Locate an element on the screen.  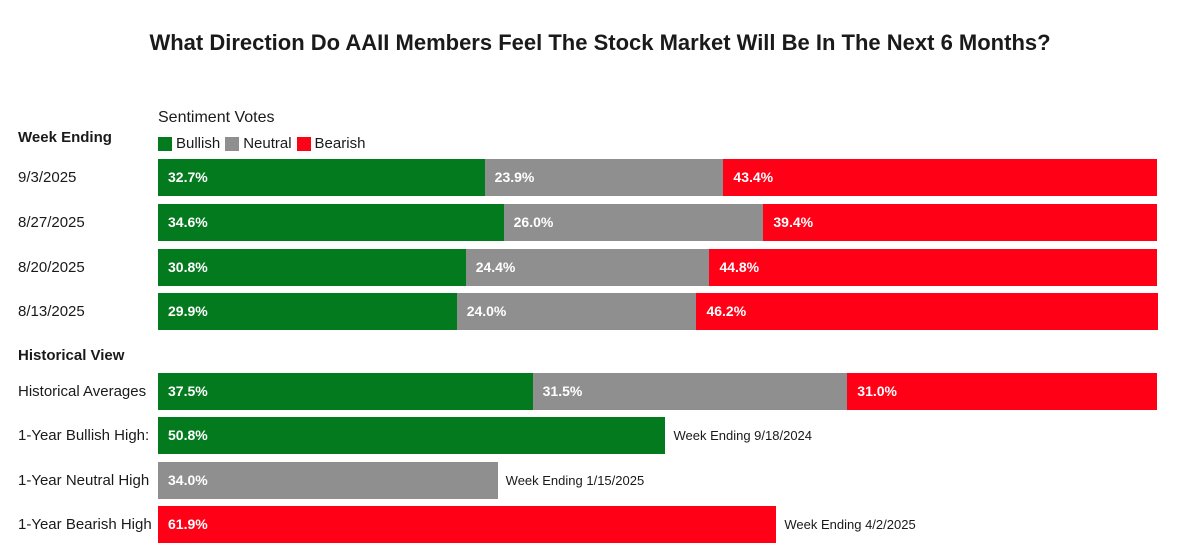
bar-neutral-high: 34.0% is located at coordinates (328, 480).